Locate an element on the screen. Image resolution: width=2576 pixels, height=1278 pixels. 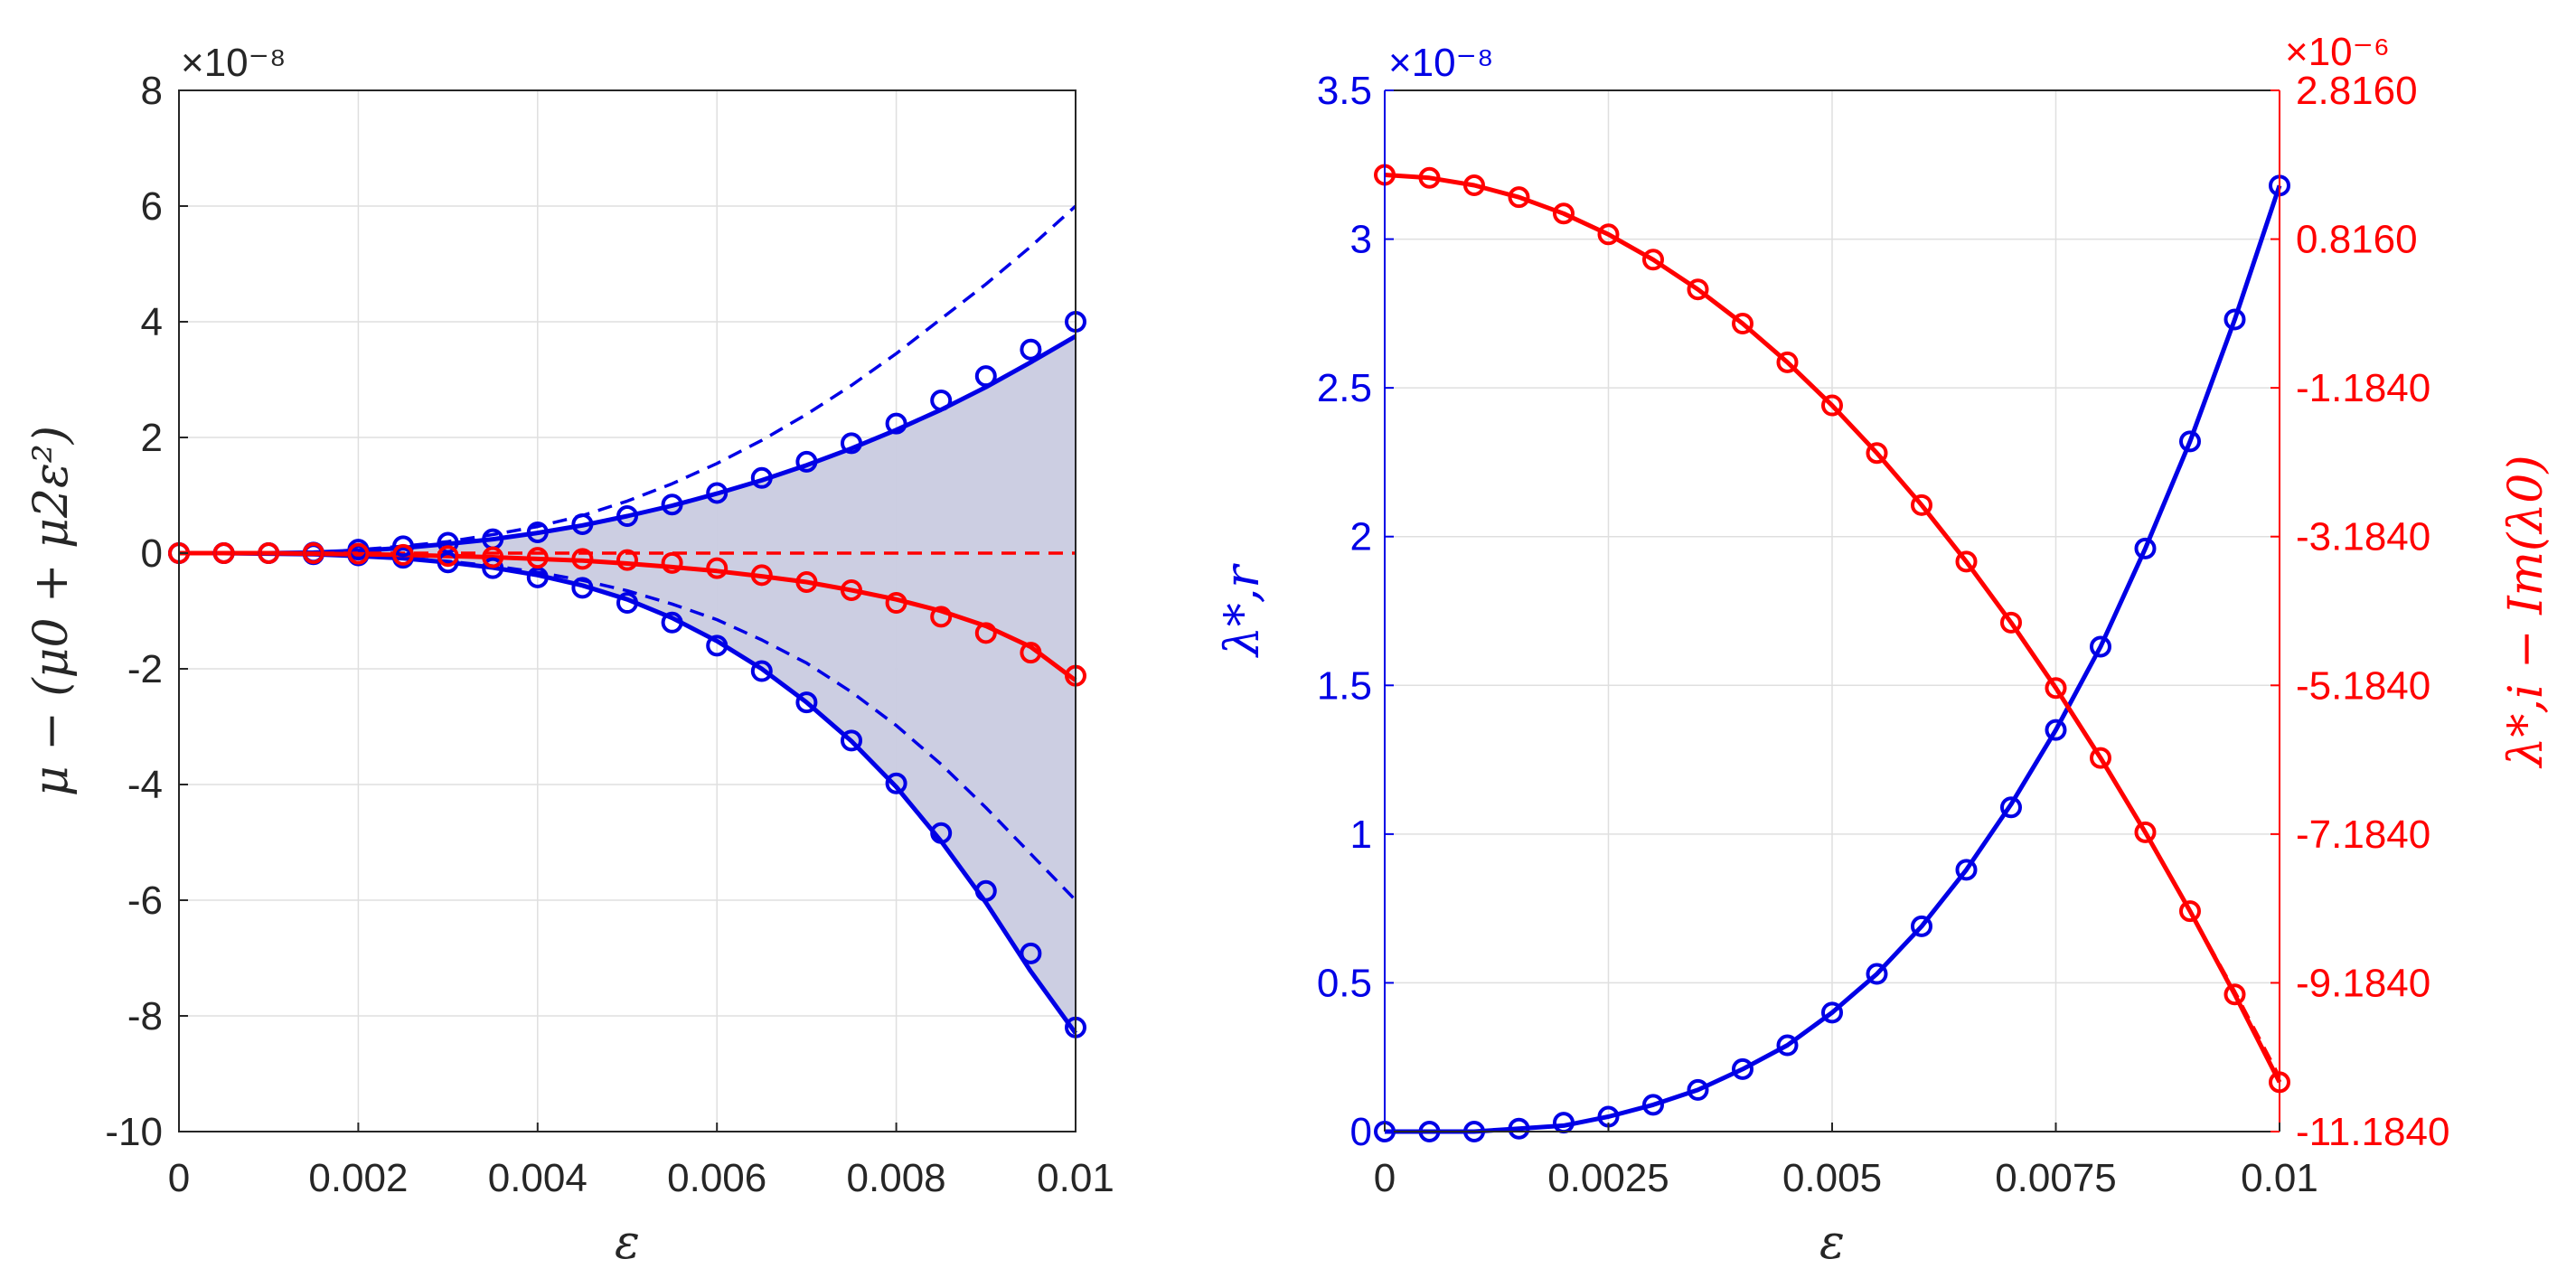
right-right-y-axis-label: λ*,i − Im(λ0) is located at coordinates (2526, 611).